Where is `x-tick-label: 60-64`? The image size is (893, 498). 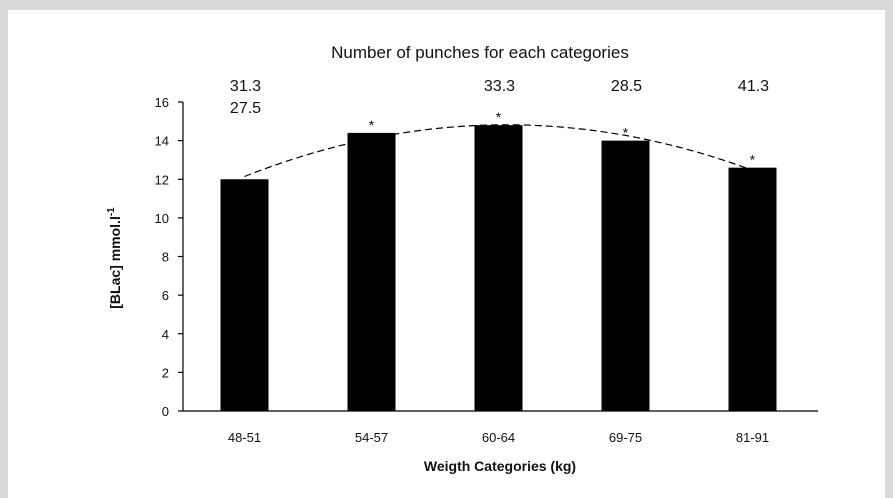 x-tick-label: 60-64 is located at coordinates (498, 437).